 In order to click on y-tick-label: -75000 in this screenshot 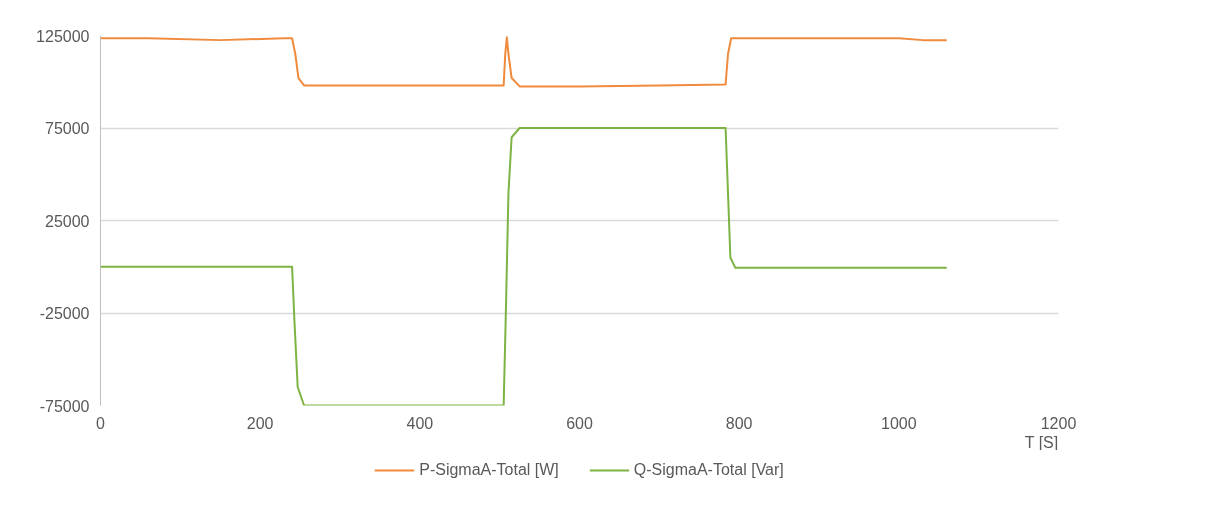, I will do `click(64, 406)`.